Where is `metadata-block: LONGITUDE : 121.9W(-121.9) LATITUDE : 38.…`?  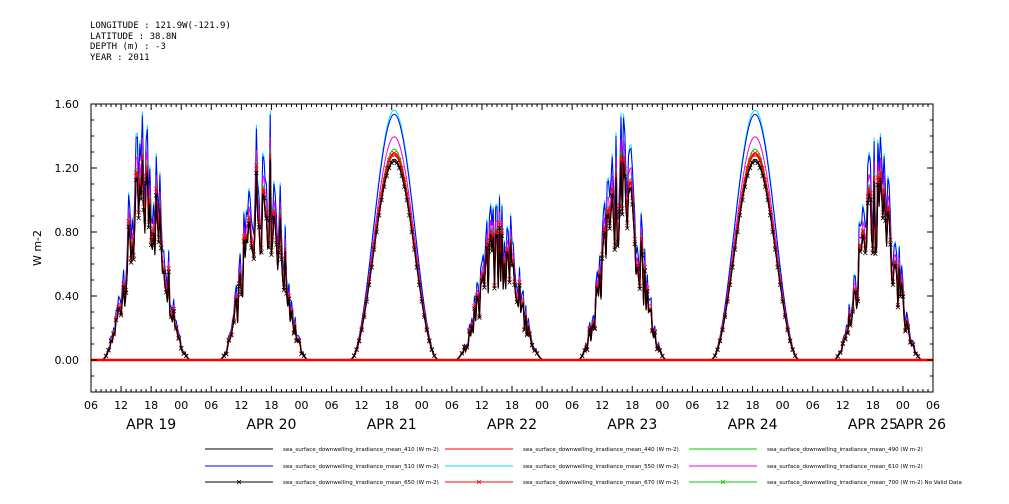
metadata-block: LONGITUDE : 121.9W(-121.9) LATITUDE : 38.… is located at coordinates (160, 42).